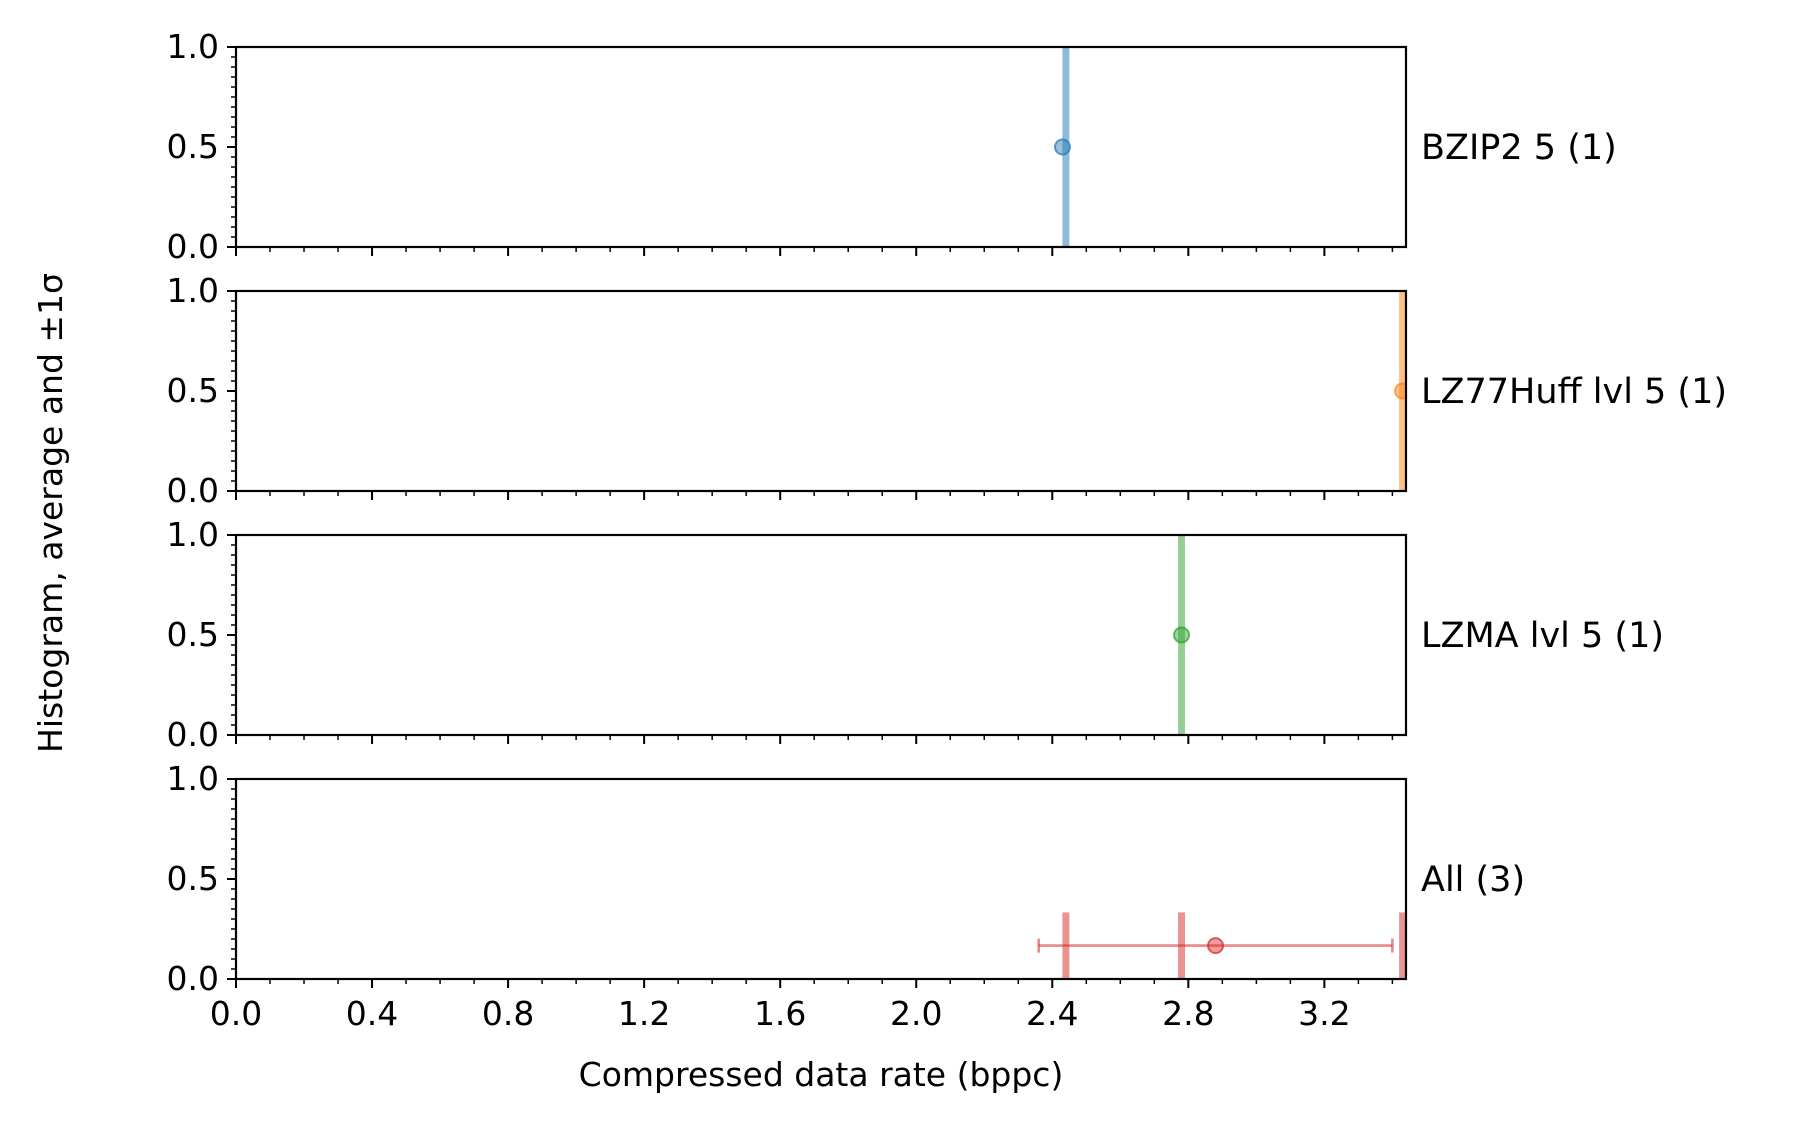  I want to click on x-tick-label: 1.2, so click(644, 1013).